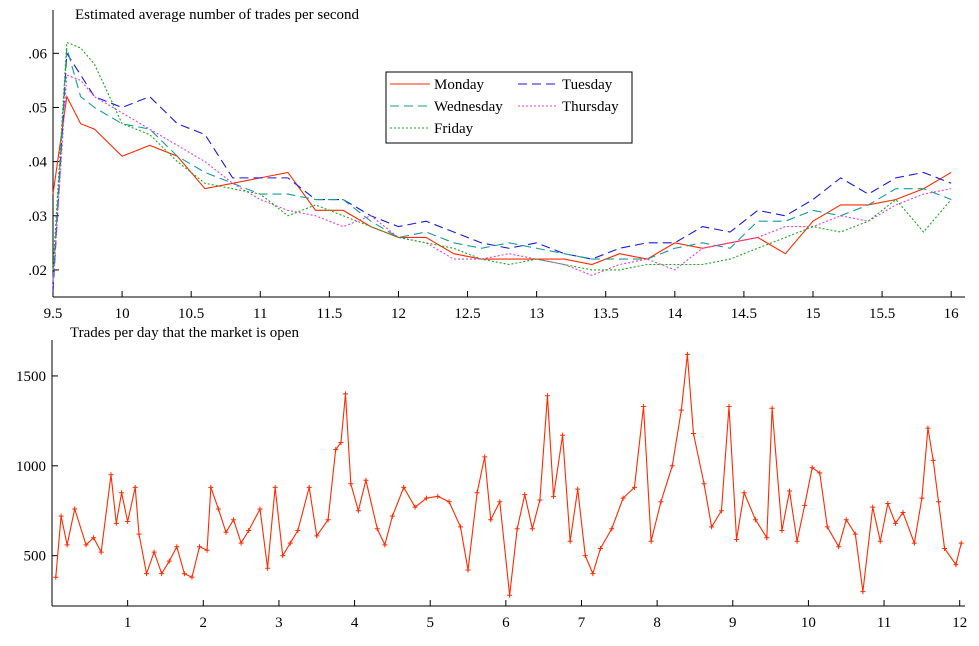  What do you see at coordinates (37, 217) in the screenshot?
I see `y-tick-label: .03` at bounding box center [37, 217].